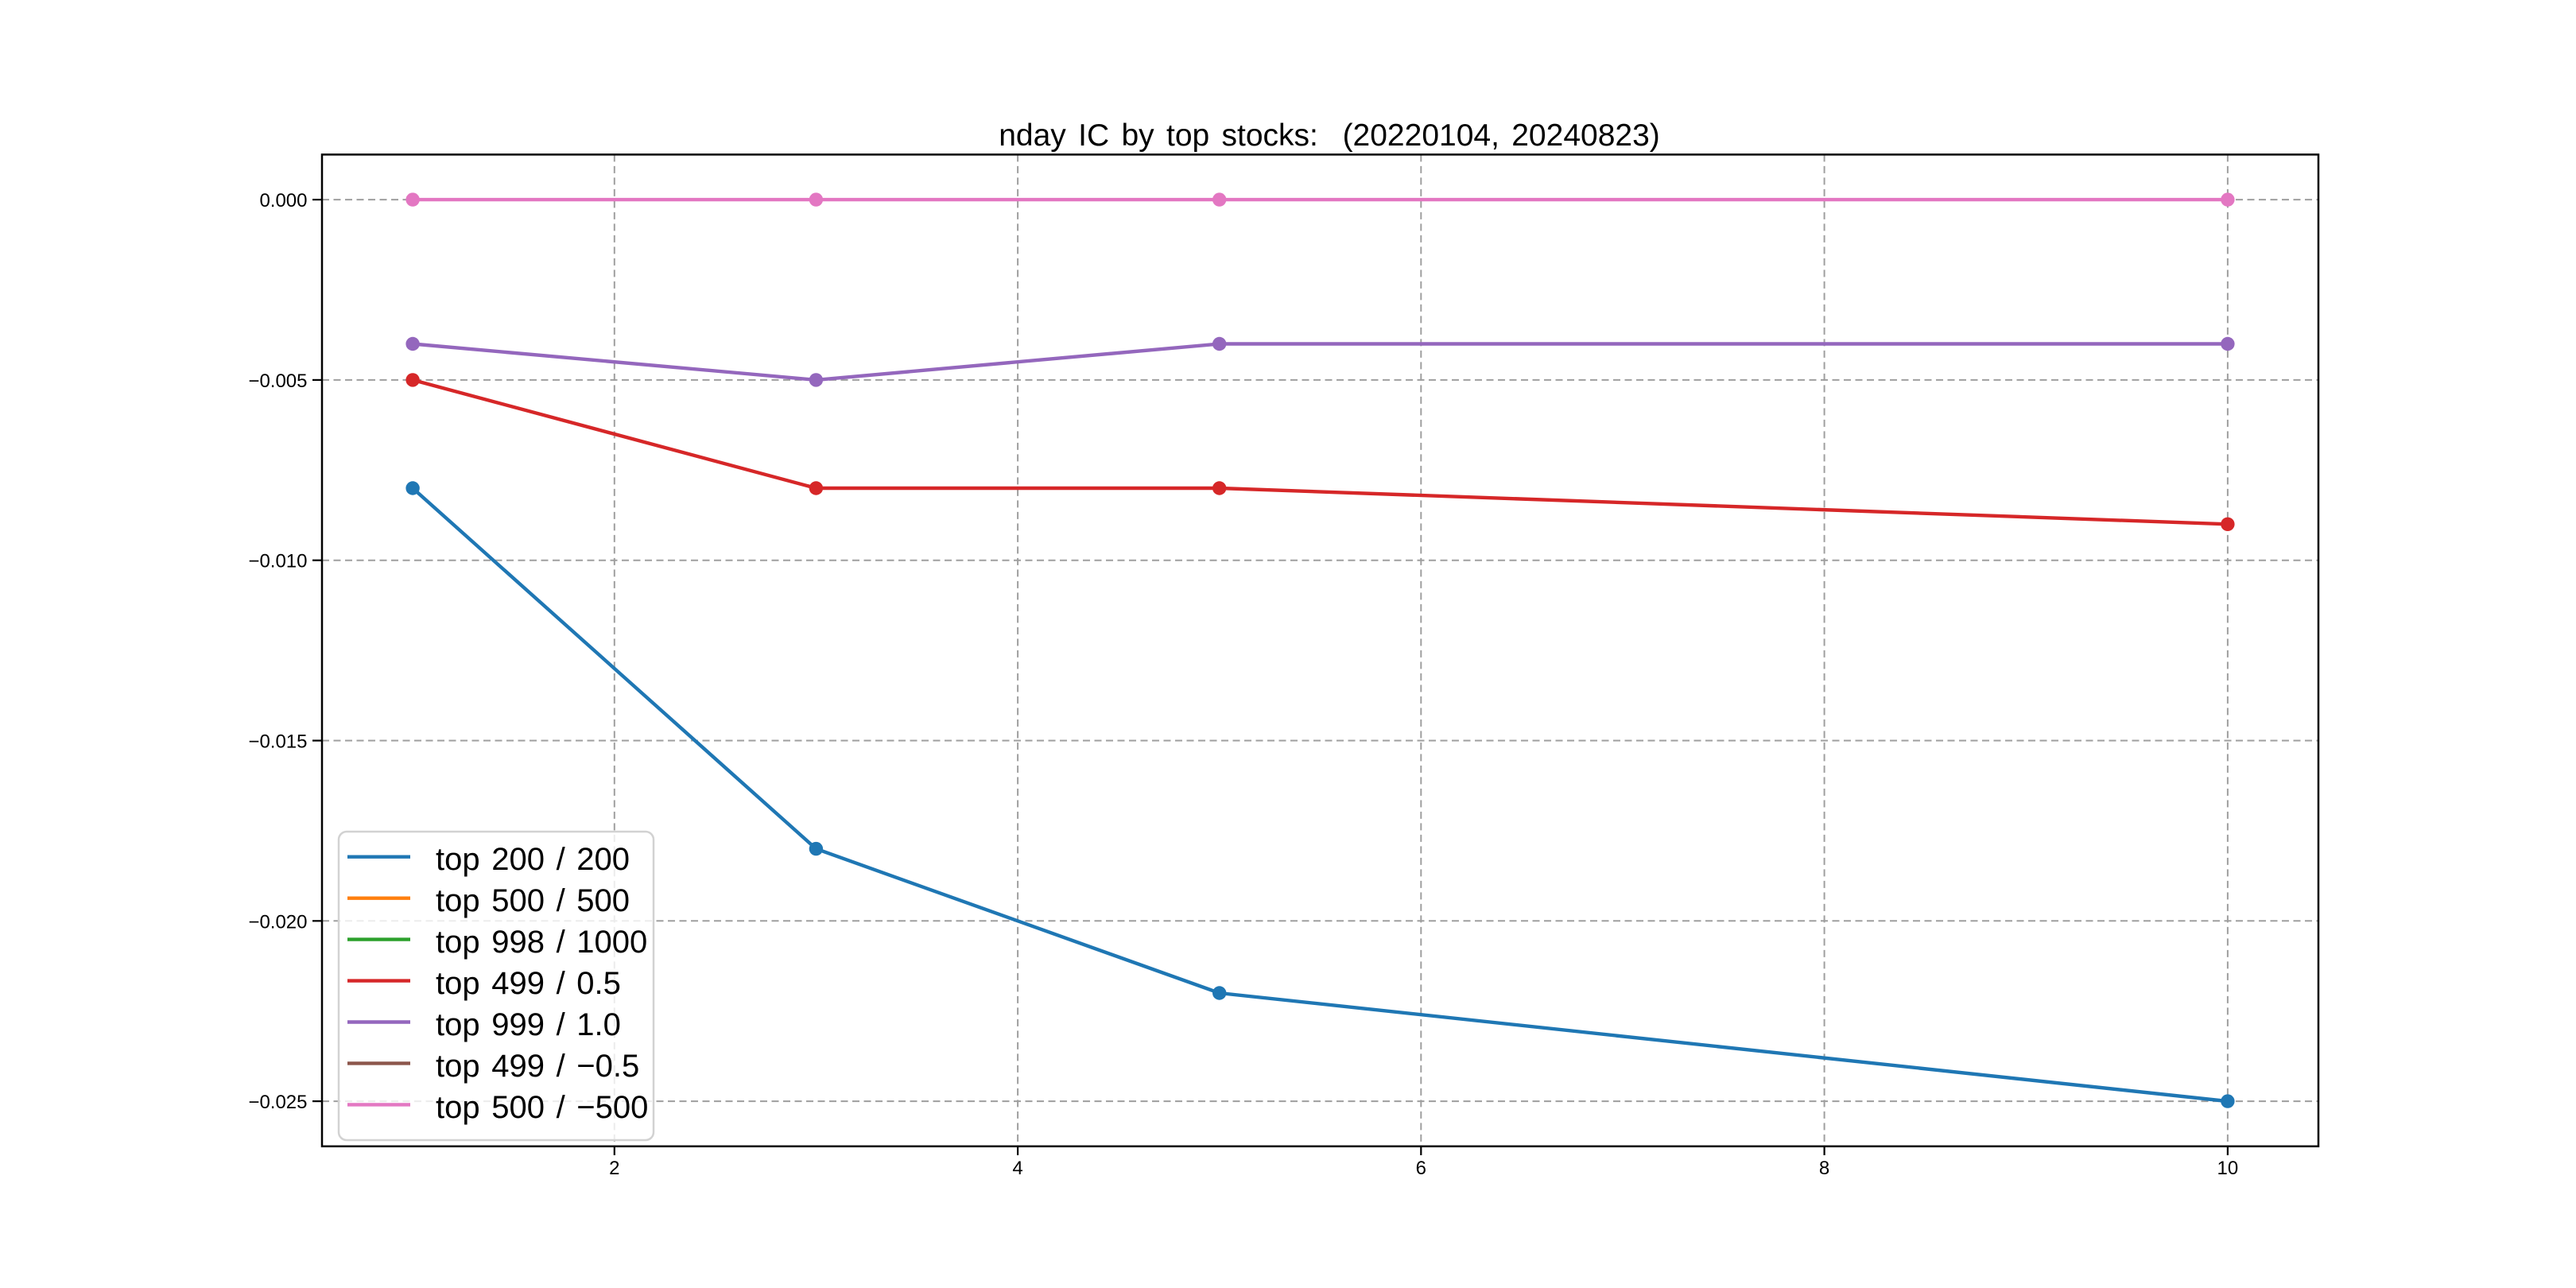  Describe the element at coordinates (542, 943) in the screenshot. I see `svg-text: top 998 / 1000` at that location.